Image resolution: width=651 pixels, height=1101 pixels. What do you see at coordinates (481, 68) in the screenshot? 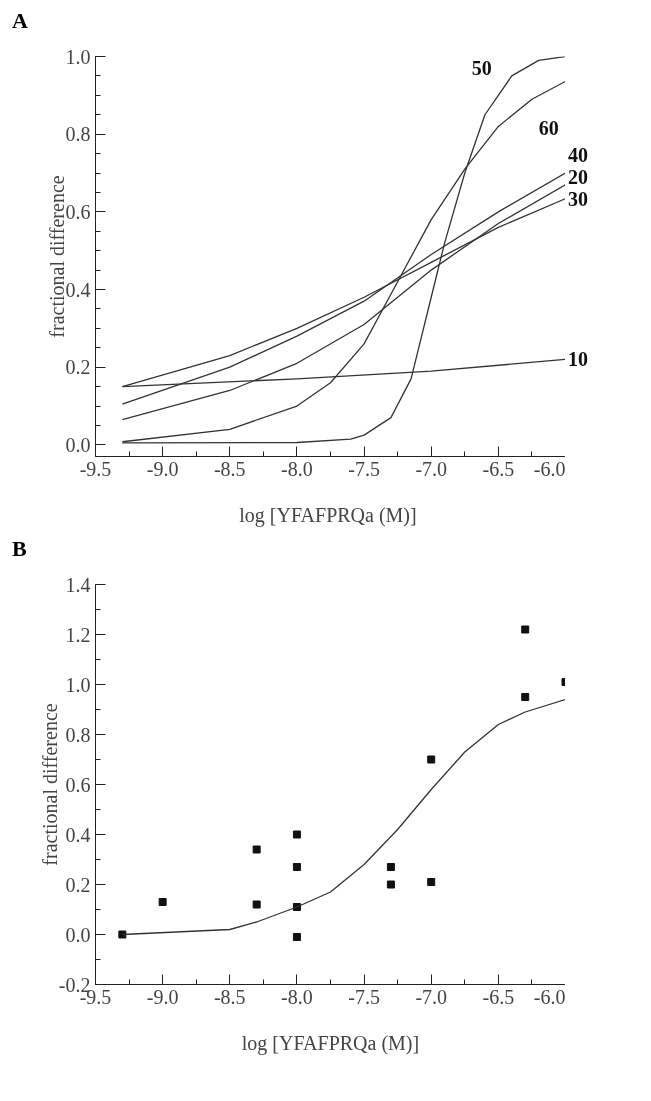
I see `series-label: 50` at bounding box center [481, 68].